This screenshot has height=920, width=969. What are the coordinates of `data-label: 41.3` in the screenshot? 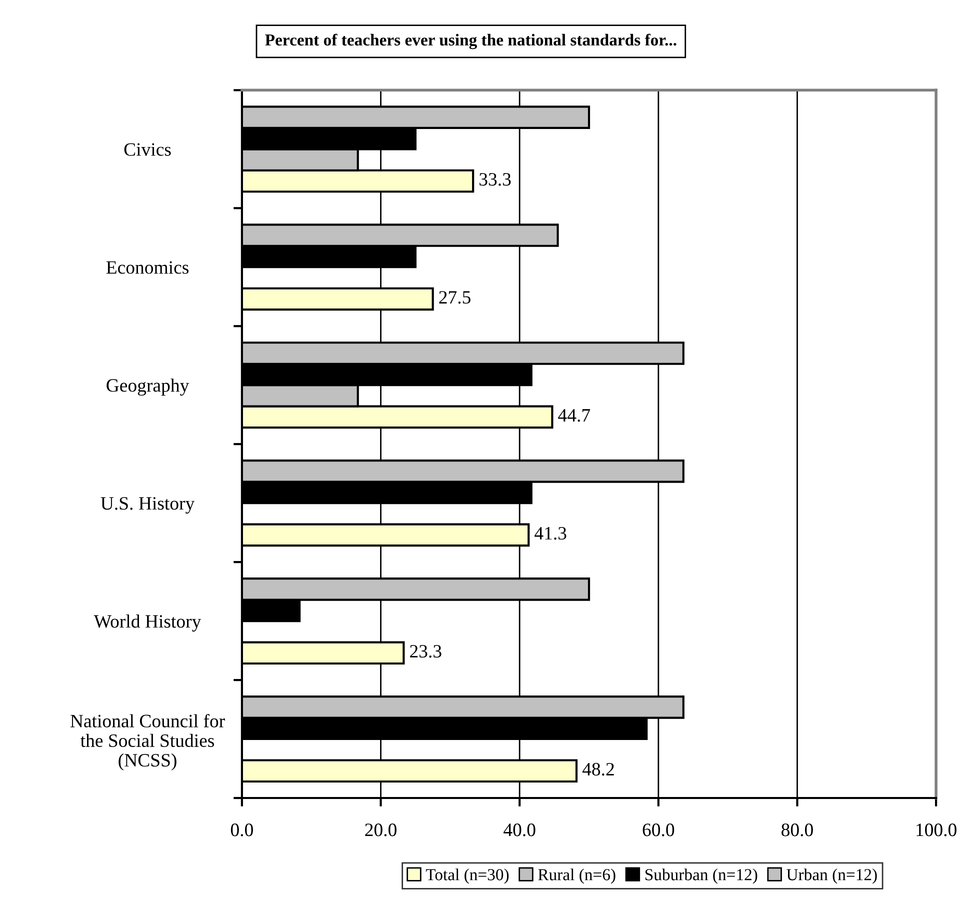 It's located at (550, 533).